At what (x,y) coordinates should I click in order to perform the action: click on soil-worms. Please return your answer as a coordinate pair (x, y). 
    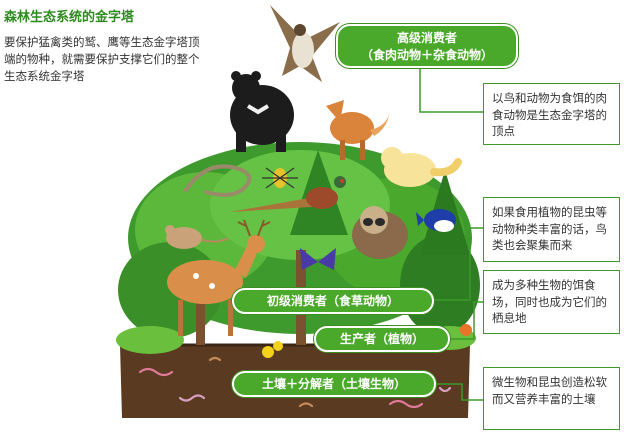
    Looking at the image, I should click on (295, 382).